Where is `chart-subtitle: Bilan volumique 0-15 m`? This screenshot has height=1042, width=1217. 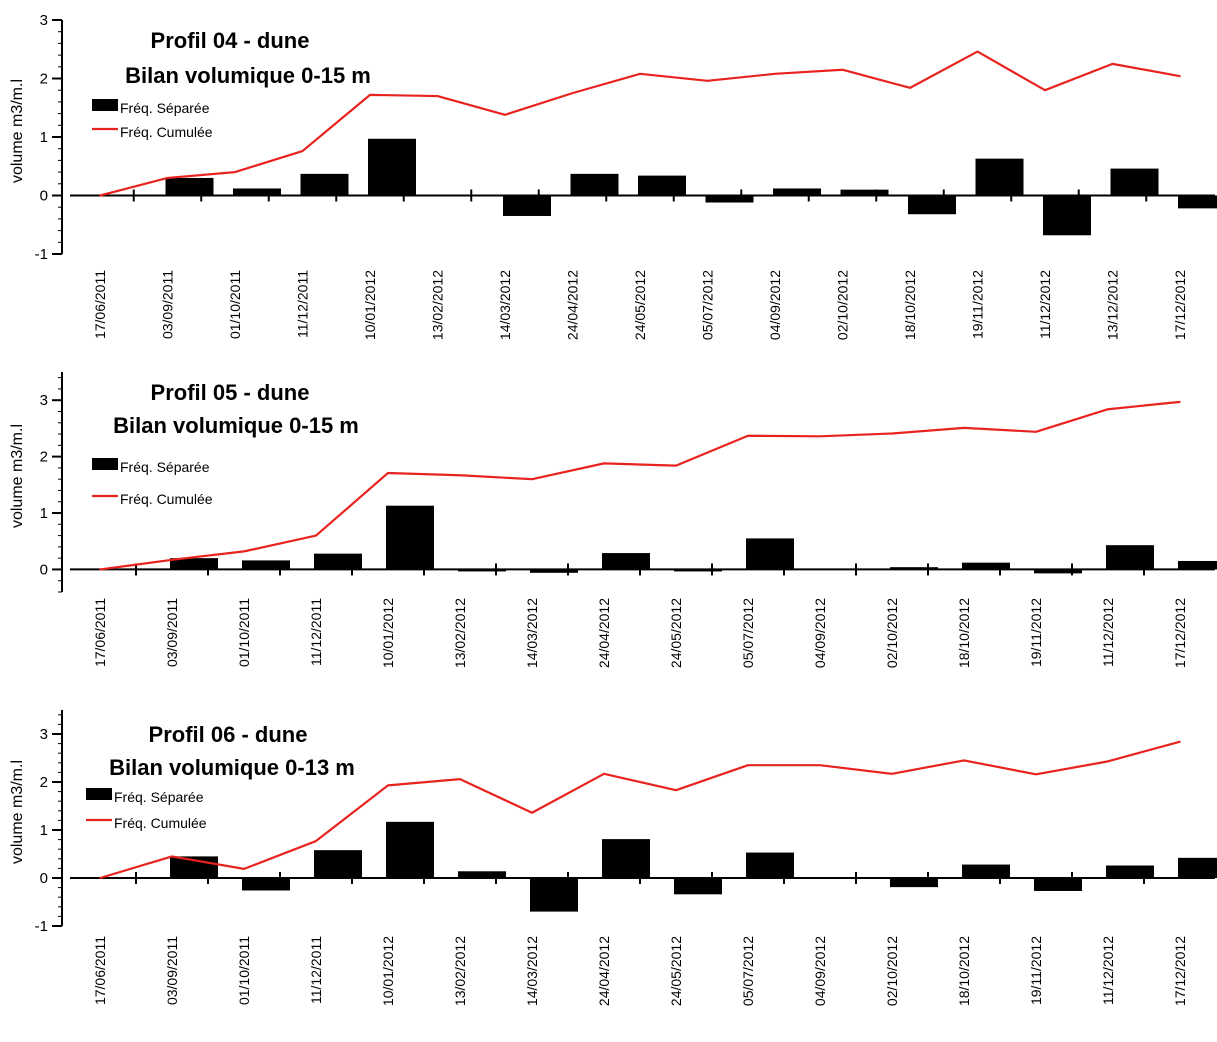
chart-subtitle: Bilan volumique 0-15 m is located at coordinates (236, 425).